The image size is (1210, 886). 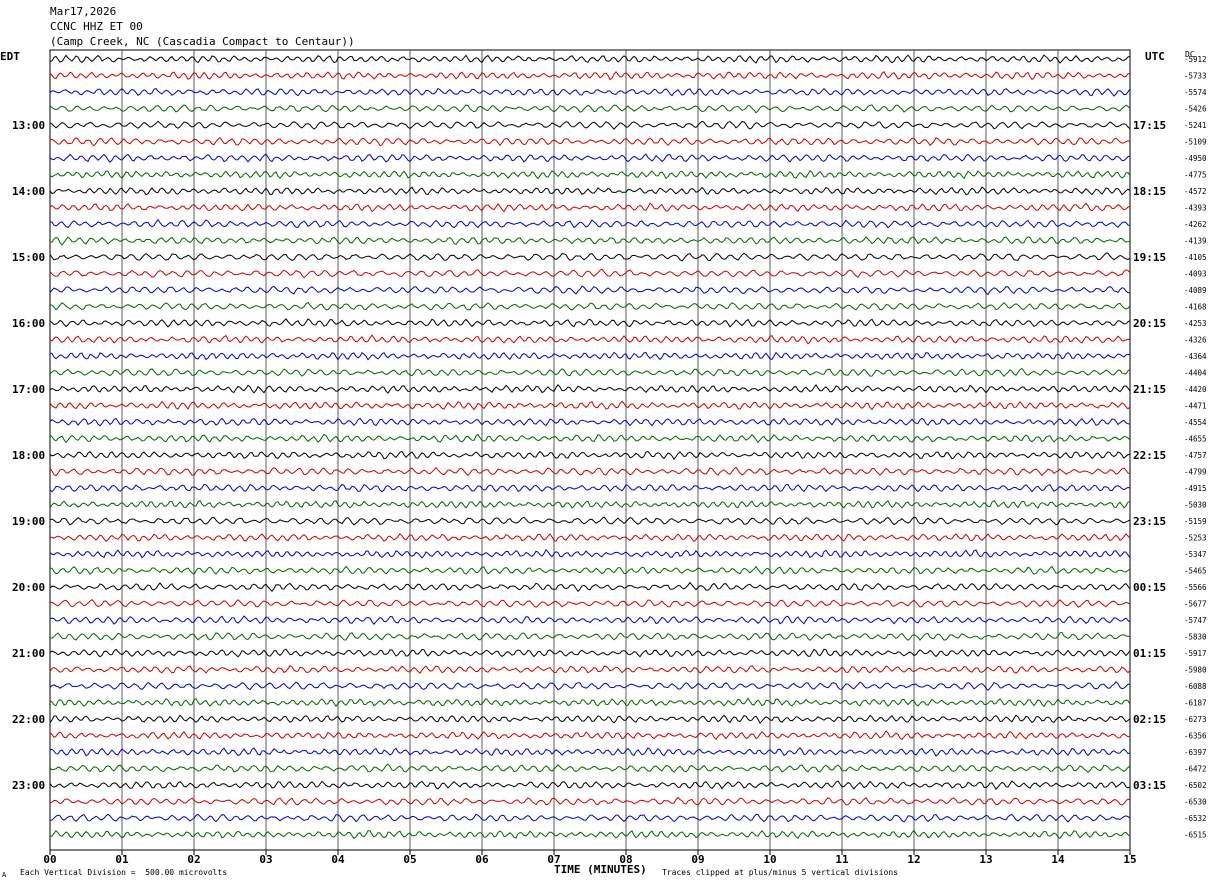 I want to click on right-hour-label: 23:15, so click(x=1149, y=521).